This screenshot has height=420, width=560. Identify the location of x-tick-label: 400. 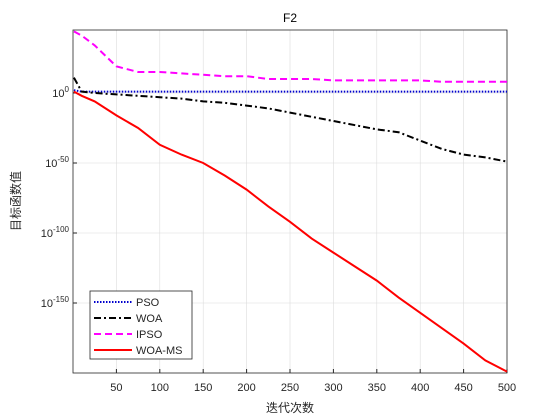
(420, 388).